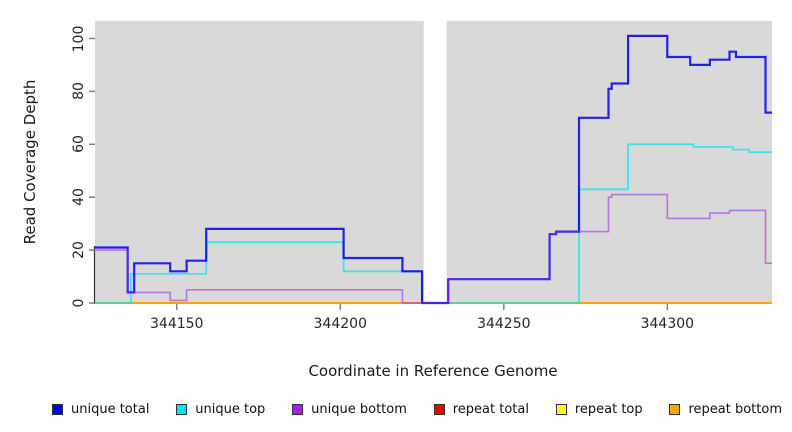 Image resolution: width=792 pixels, height=432 pixels. Describe the element at coordinates (79, 144) in the screenshot. I see `y-tick-label: 60` at that location.